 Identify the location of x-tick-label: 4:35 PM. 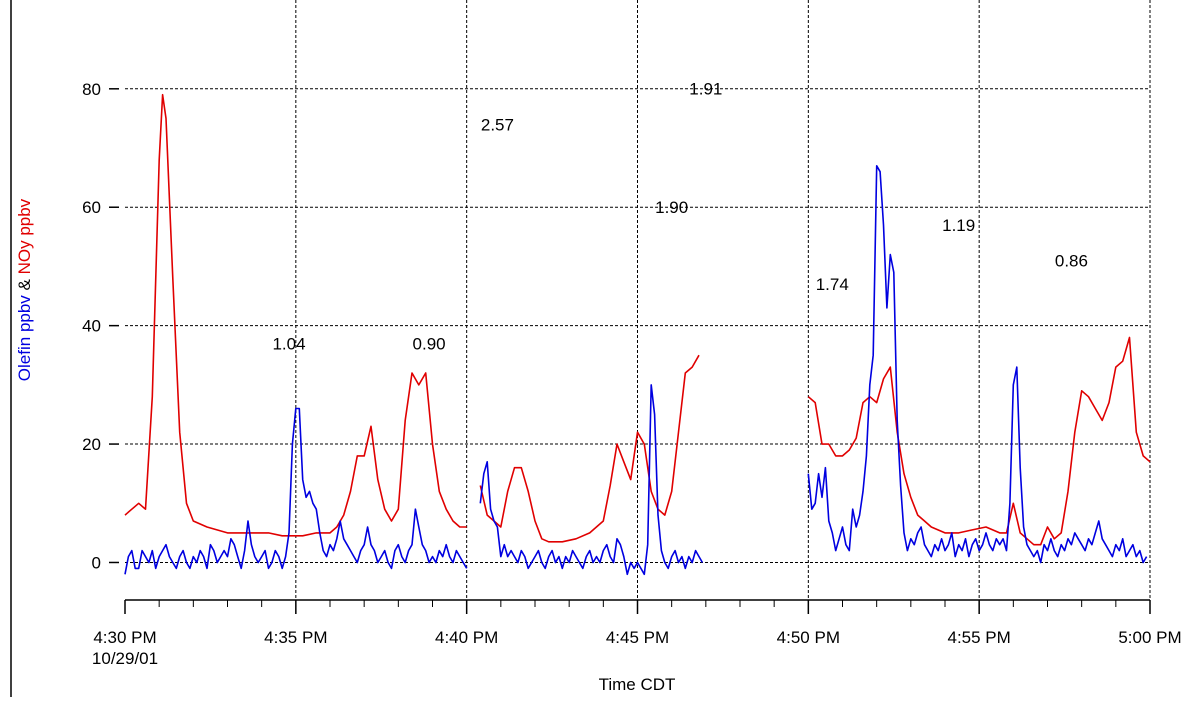
(295, 637).